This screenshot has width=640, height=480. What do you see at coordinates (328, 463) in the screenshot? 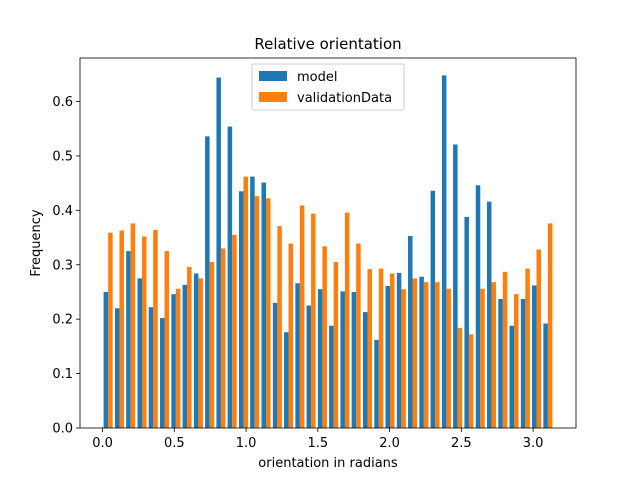
I see `x-axis-label: orientation in radians` at bounding box center [328, 463].